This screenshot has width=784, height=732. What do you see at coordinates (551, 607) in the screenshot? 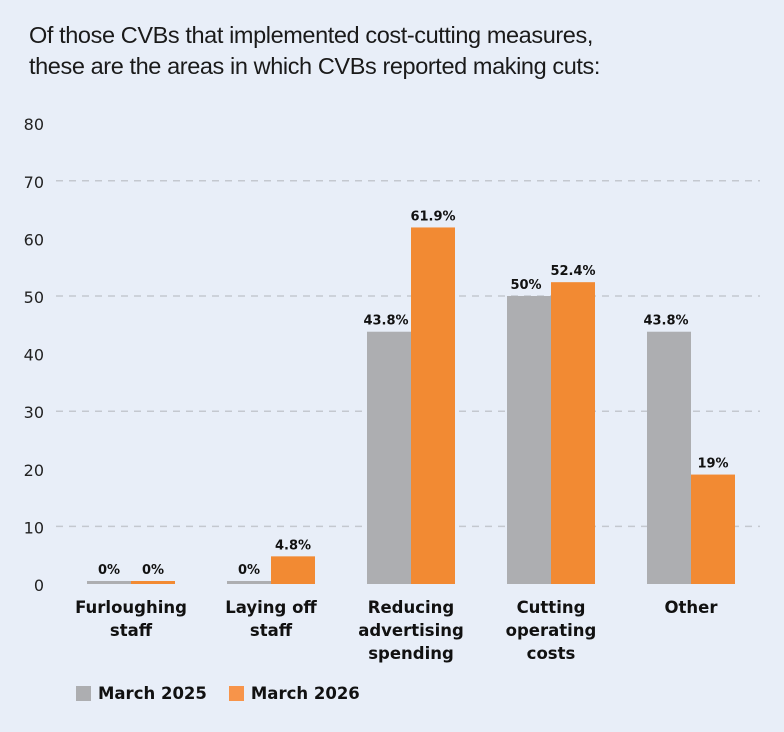
I see `x-tick-label: Cutting` at bounding box center [551, 607].